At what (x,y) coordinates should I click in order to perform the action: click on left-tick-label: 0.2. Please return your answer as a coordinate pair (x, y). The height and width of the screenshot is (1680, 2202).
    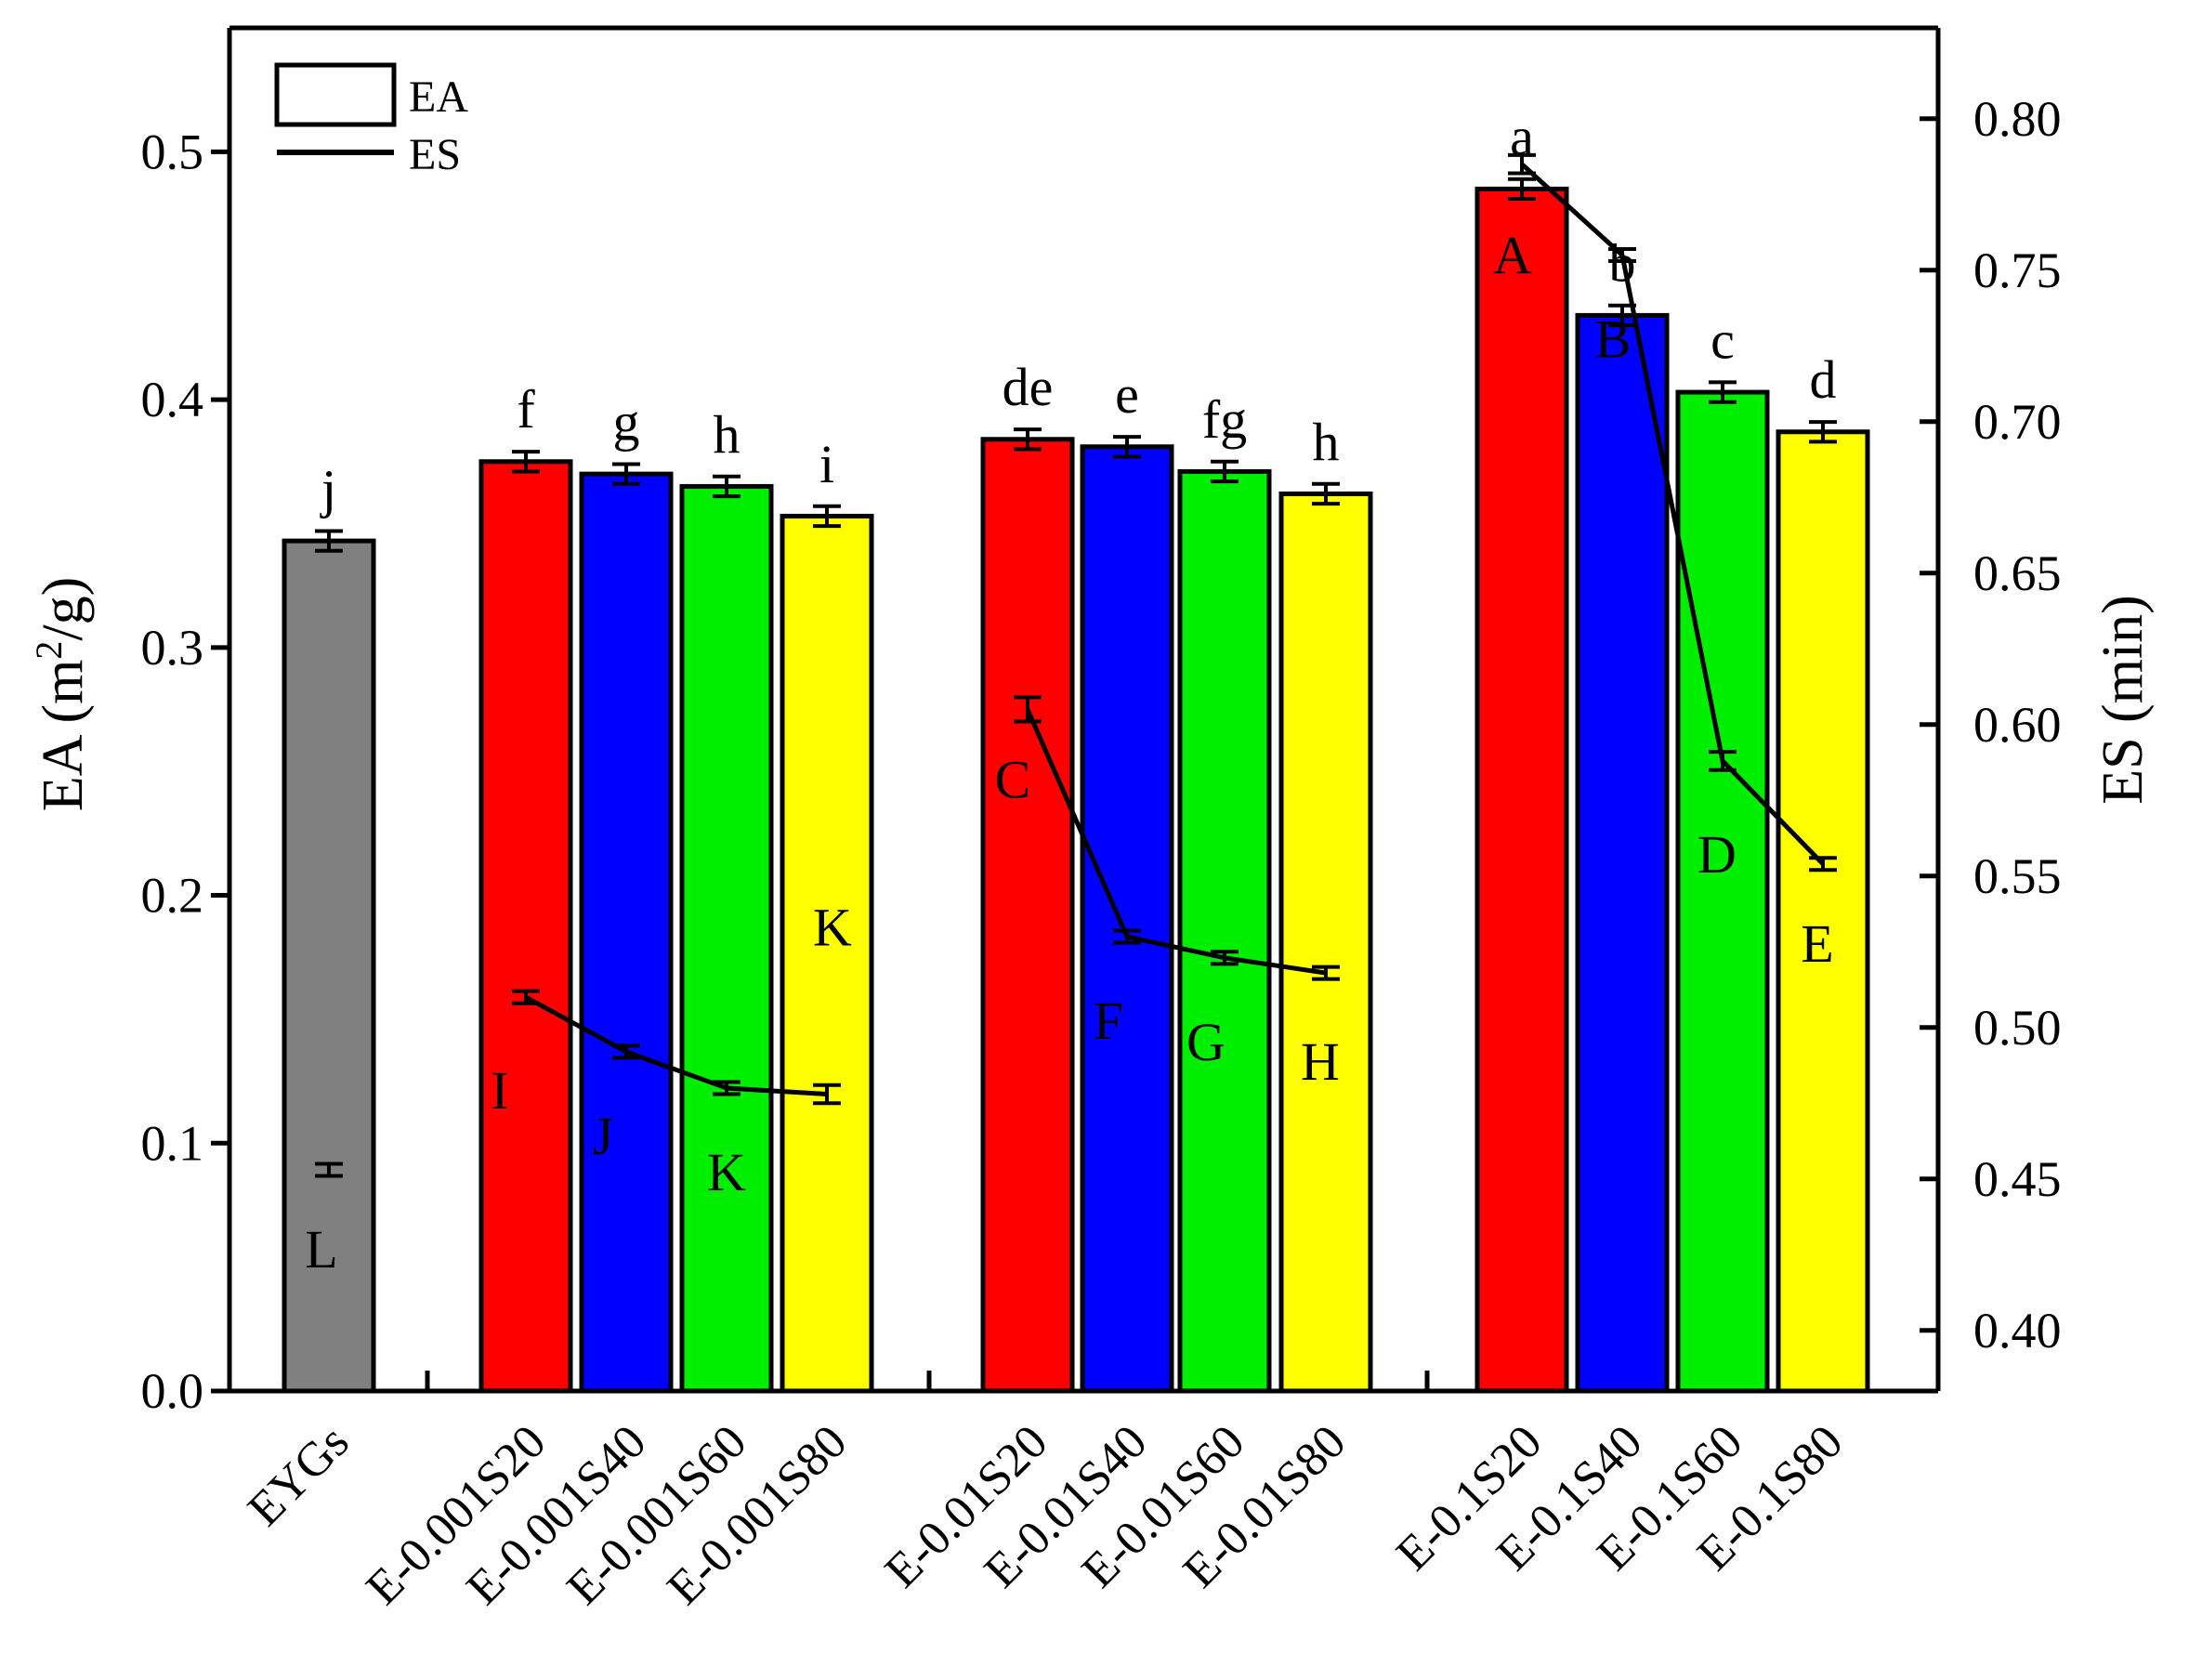
    Looking at the image, I should click on (172, 896).